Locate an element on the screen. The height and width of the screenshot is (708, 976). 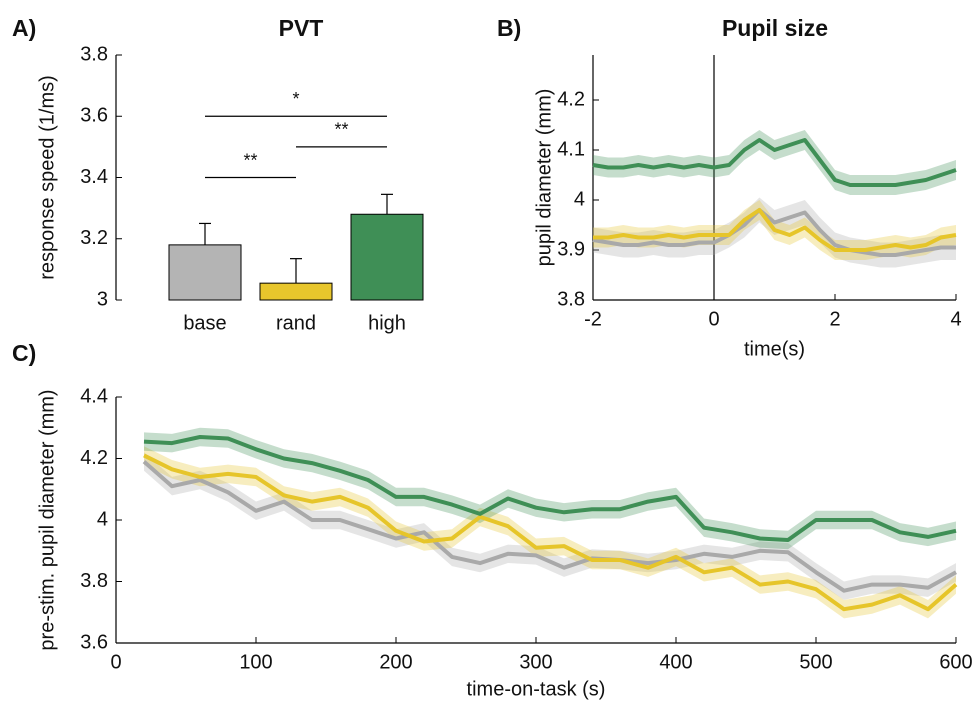
x-tick-label: high is located at coordinates (387, 323).